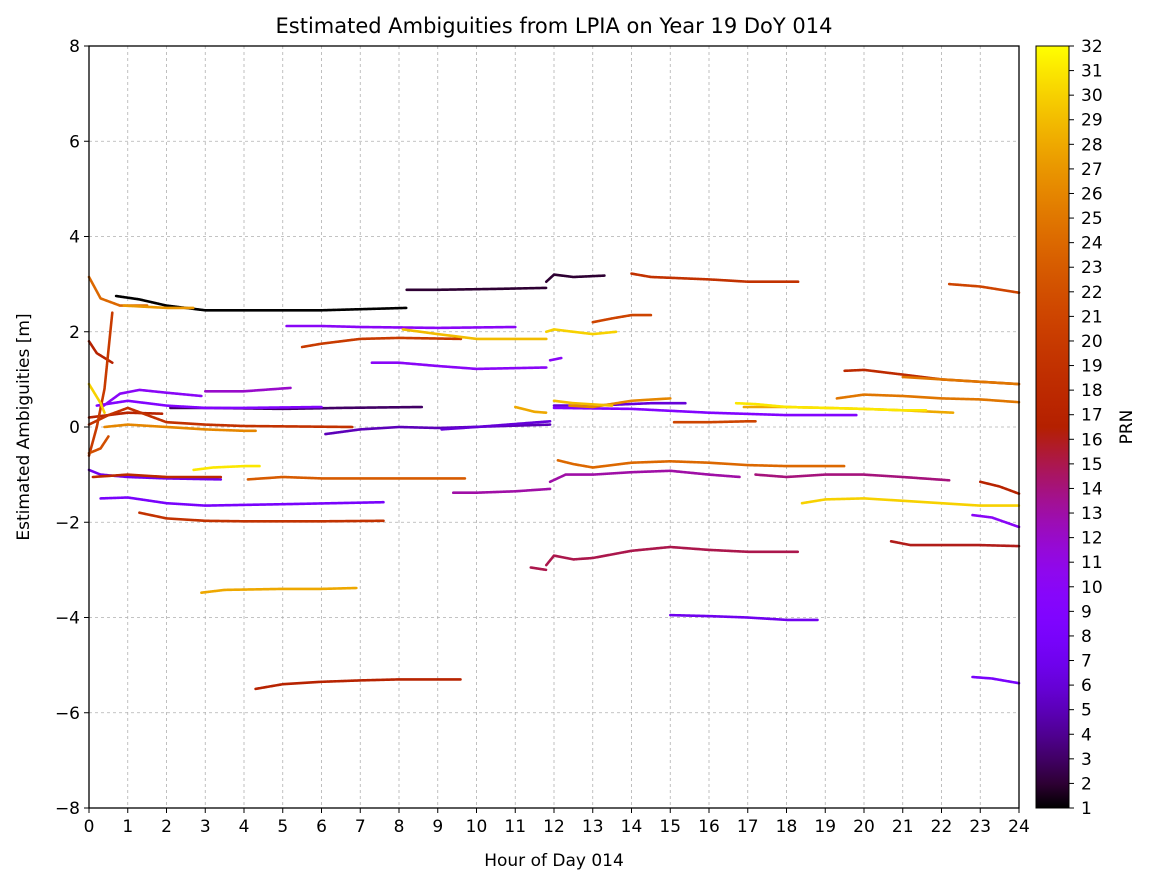 Image resolution: width=1149 pixels, height=890 pixels. What do you see at coordinates (1086, 784) in the screenshot?
I see `colorbar-tick-label: 2` at bounding box center [1086, 784].